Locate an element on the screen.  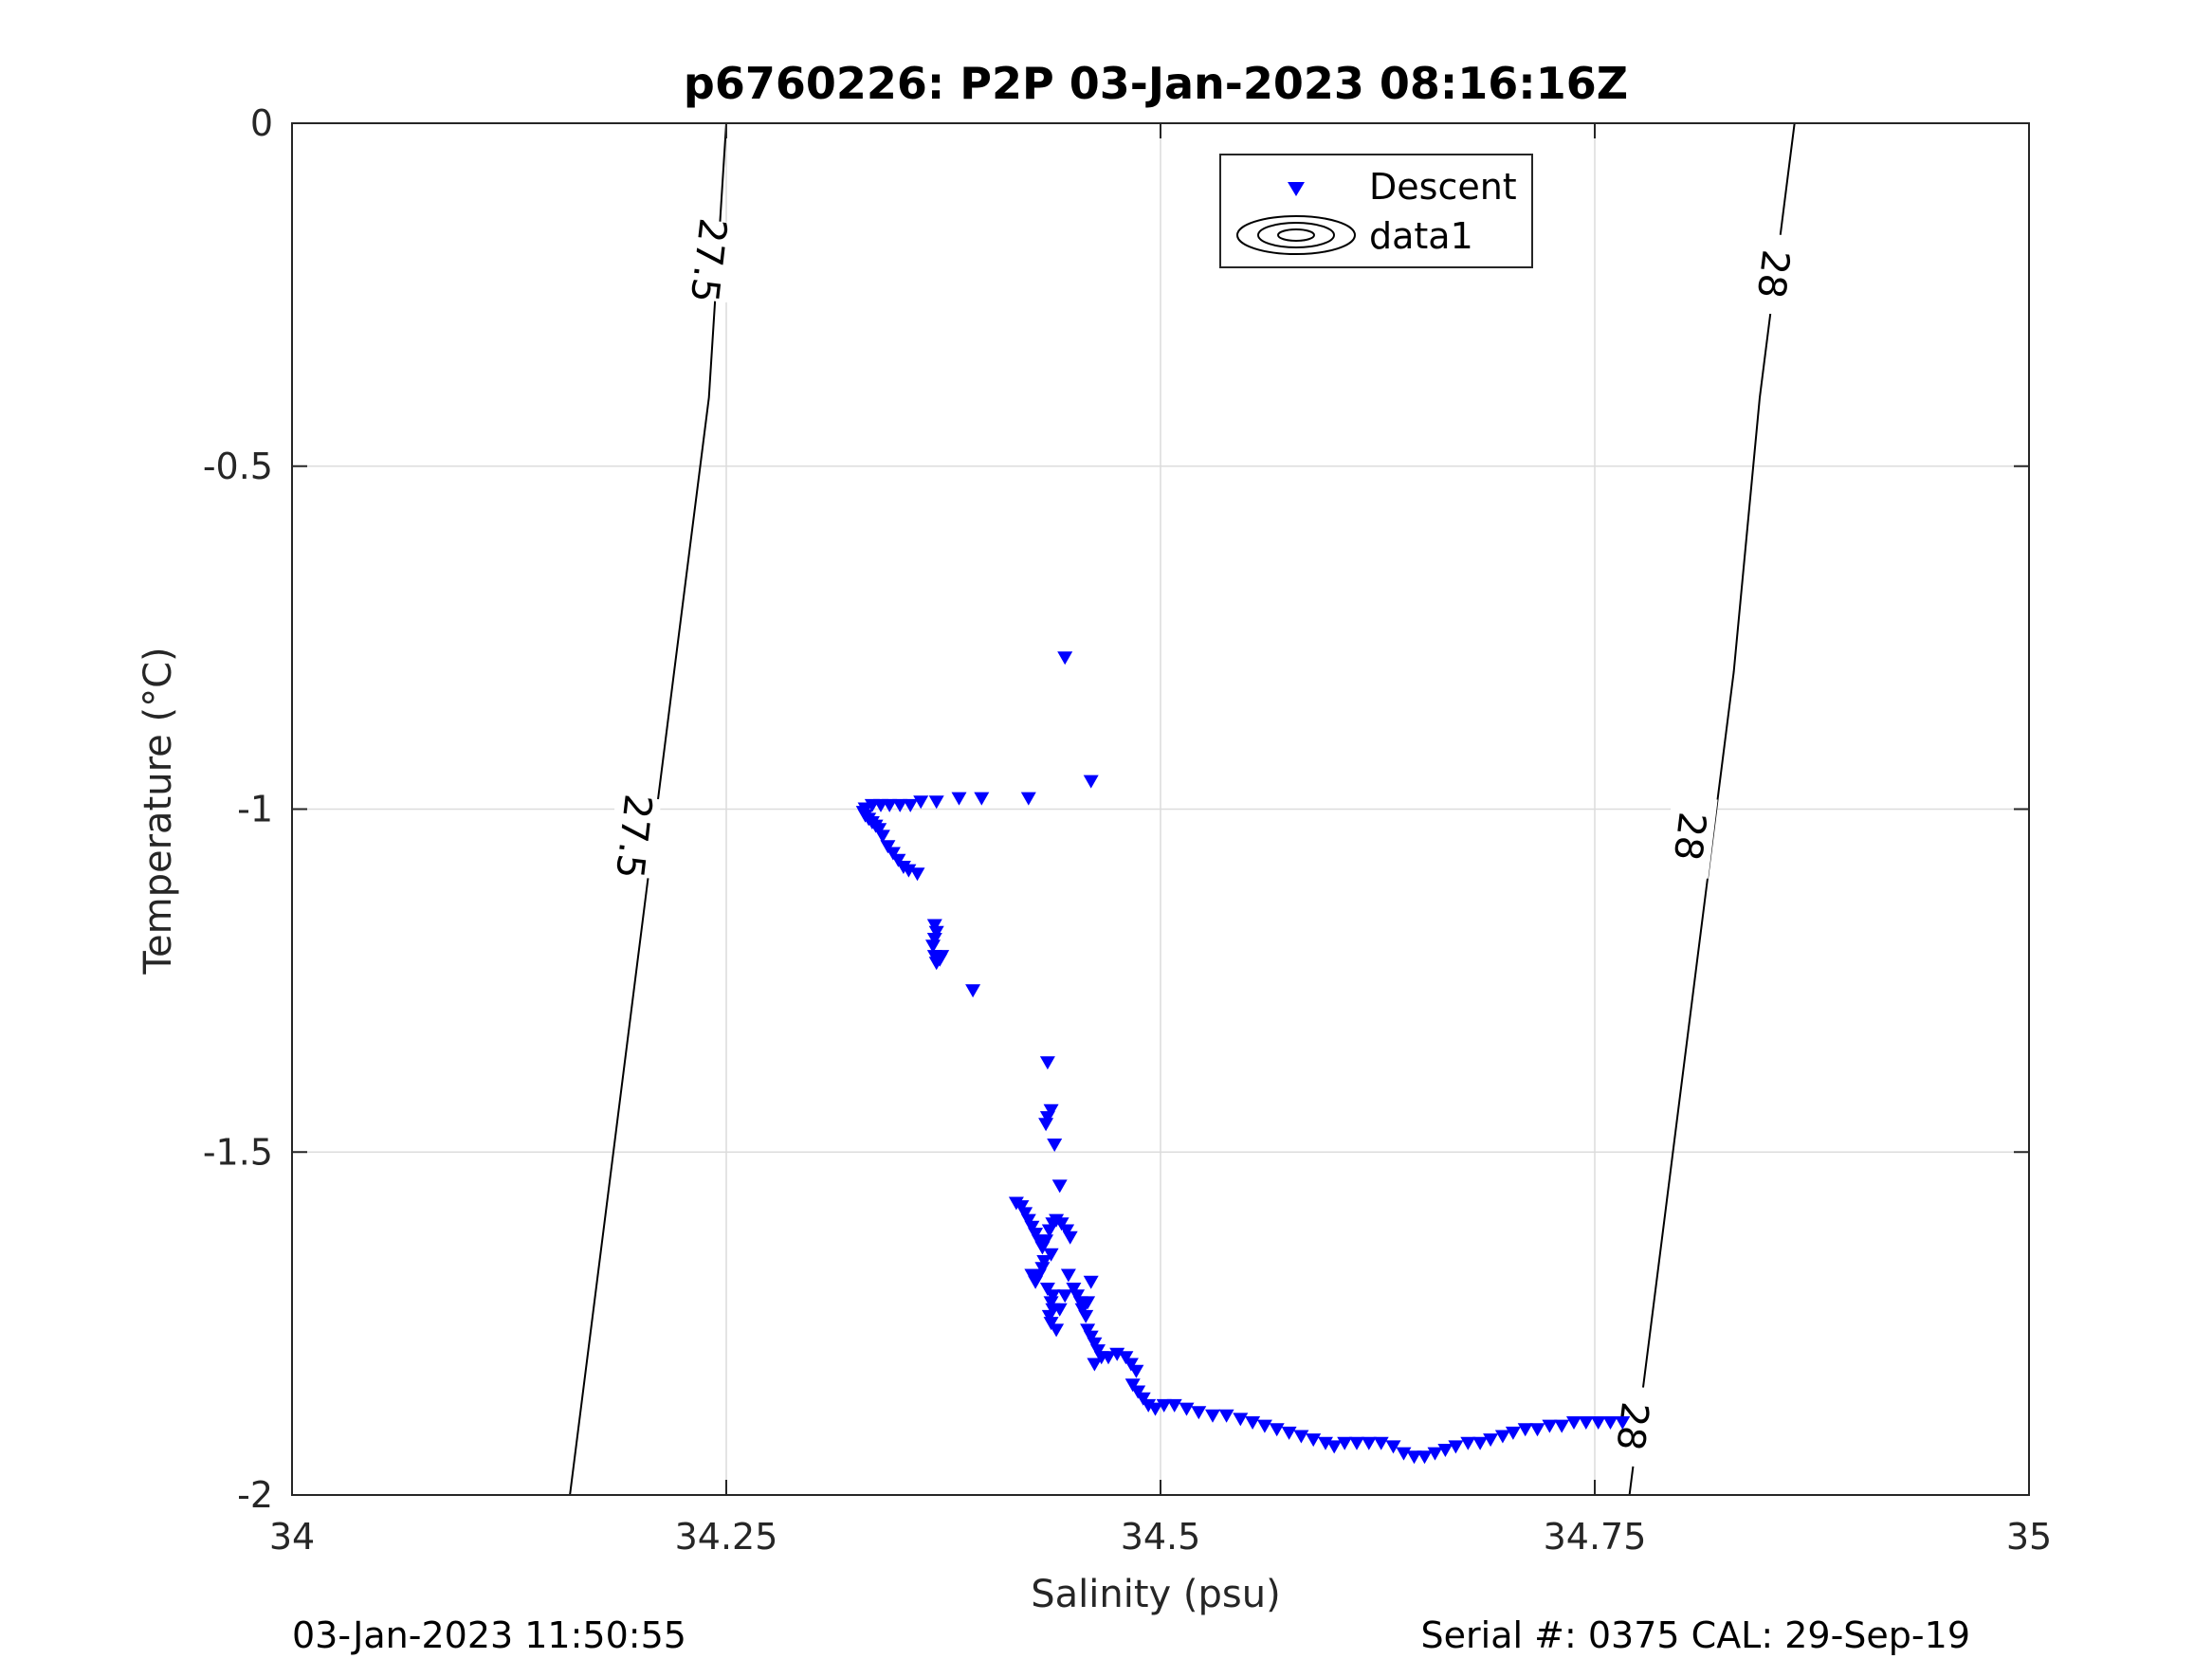
x-tick-label: 34 is located at coordinates (292, 1537).